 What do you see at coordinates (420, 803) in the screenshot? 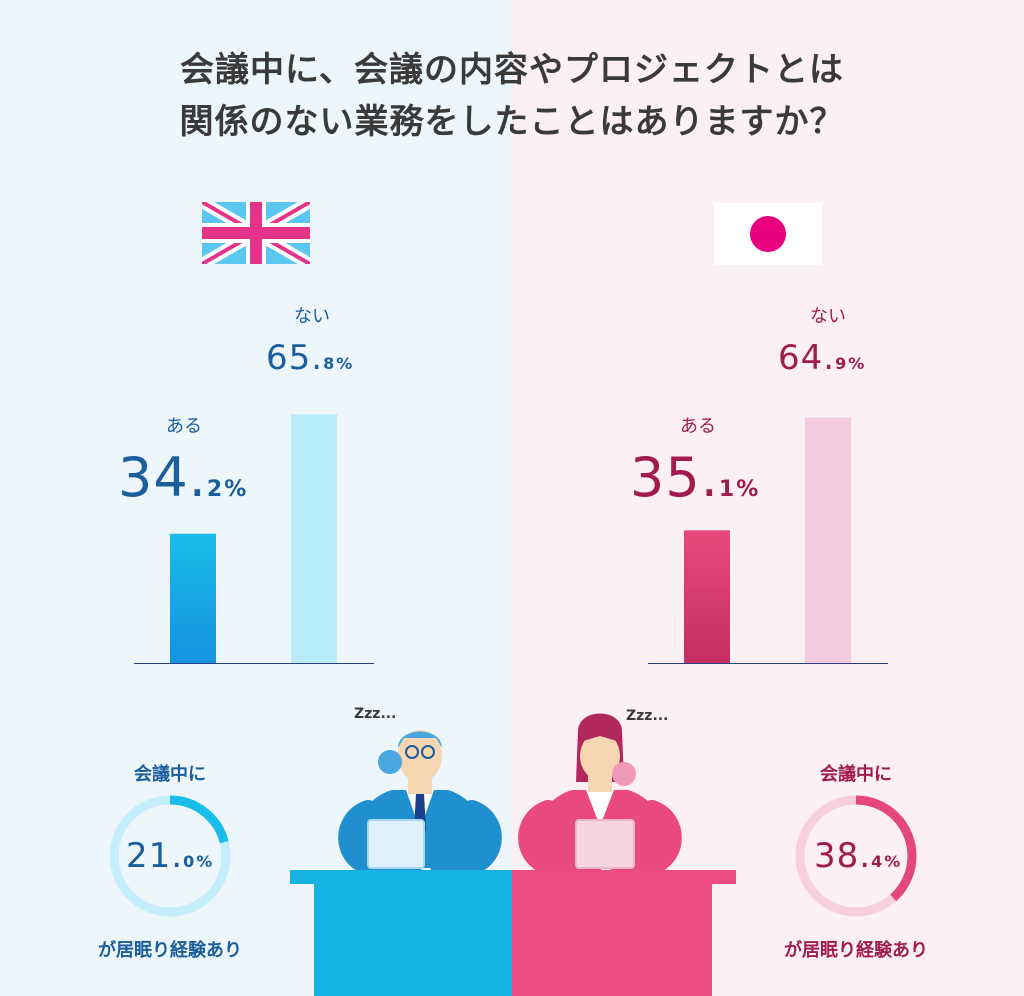
I see `uk-sleeping-man-icon` at bounding box center [420, 803].